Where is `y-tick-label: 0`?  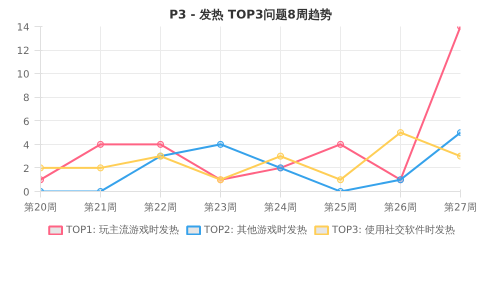 y-tick-label: 0 is located at coordinates (26, 193).